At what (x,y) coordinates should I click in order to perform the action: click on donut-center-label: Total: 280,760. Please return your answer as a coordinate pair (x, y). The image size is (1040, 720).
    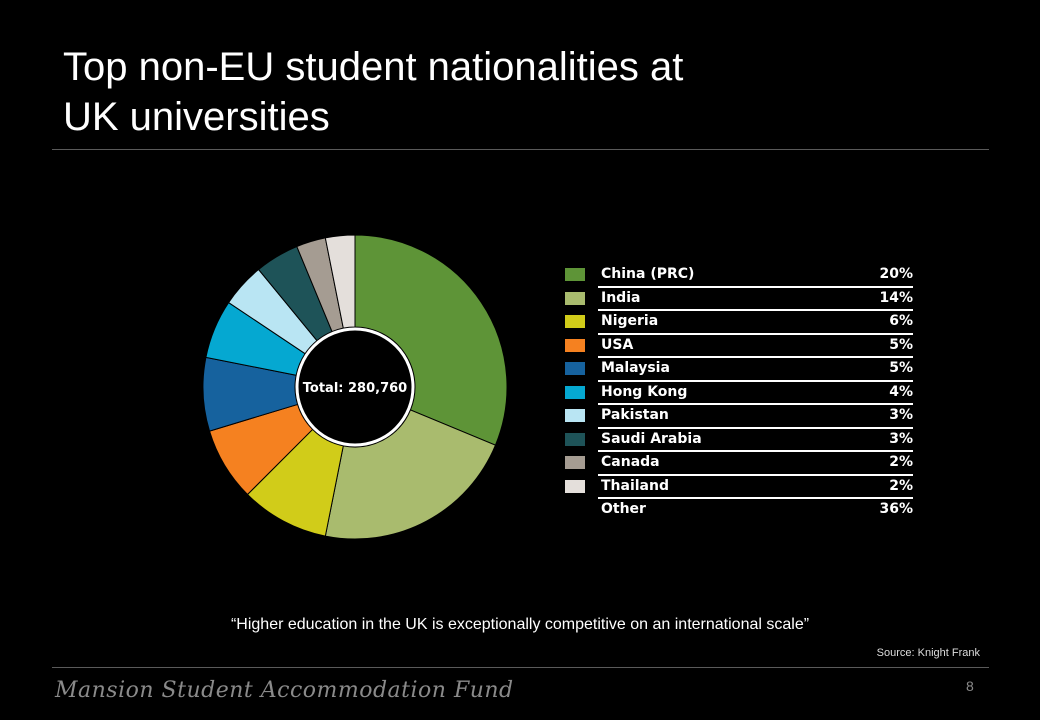
    Looking at the image, I should click on (355, 388).